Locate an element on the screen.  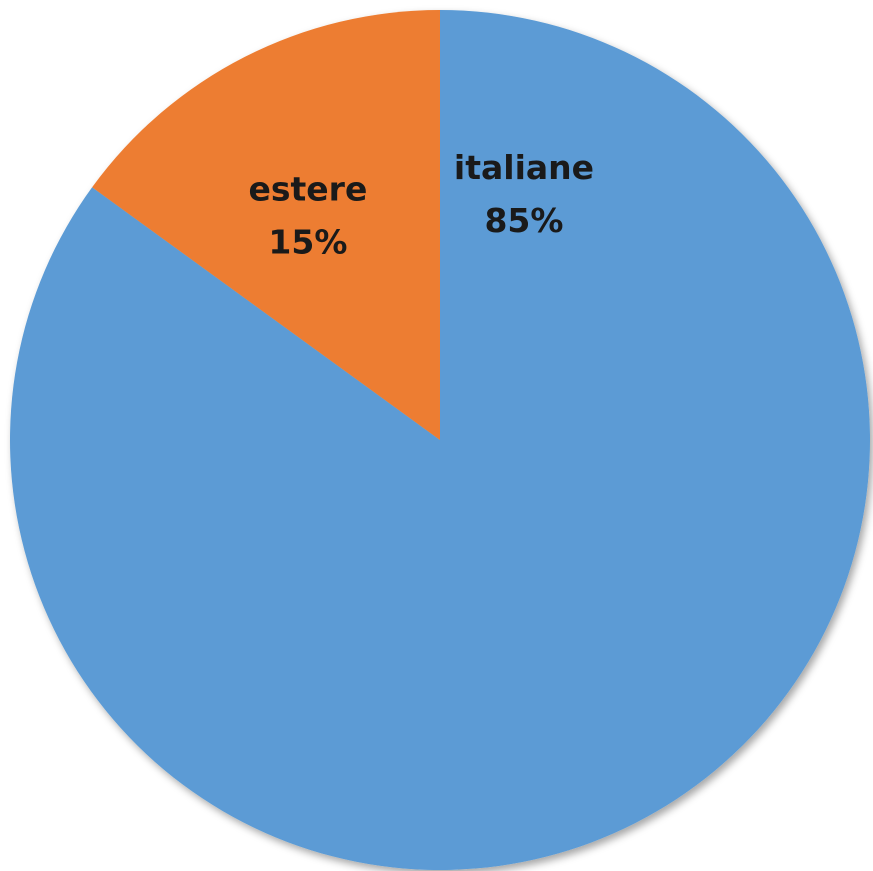
slice-label-italiane: italiane 85% is located at coordinates (524, 194).